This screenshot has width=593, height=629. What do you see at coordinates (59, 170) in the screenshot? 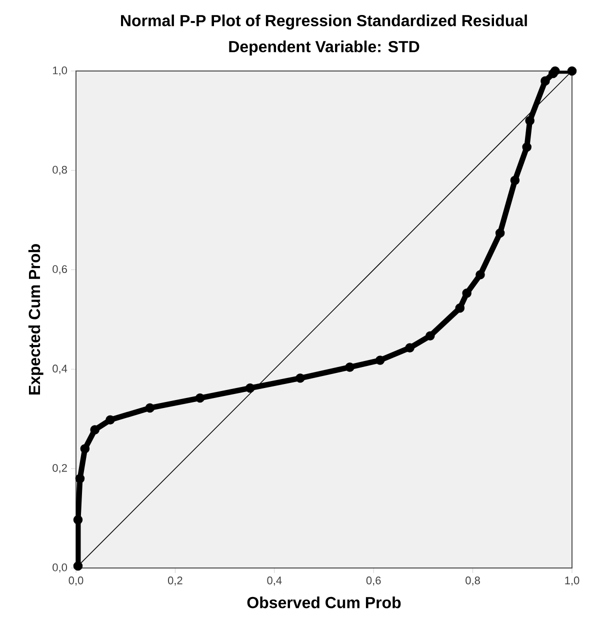
I see `y-tick-label: 0,8` at bounding box center [59, 170].